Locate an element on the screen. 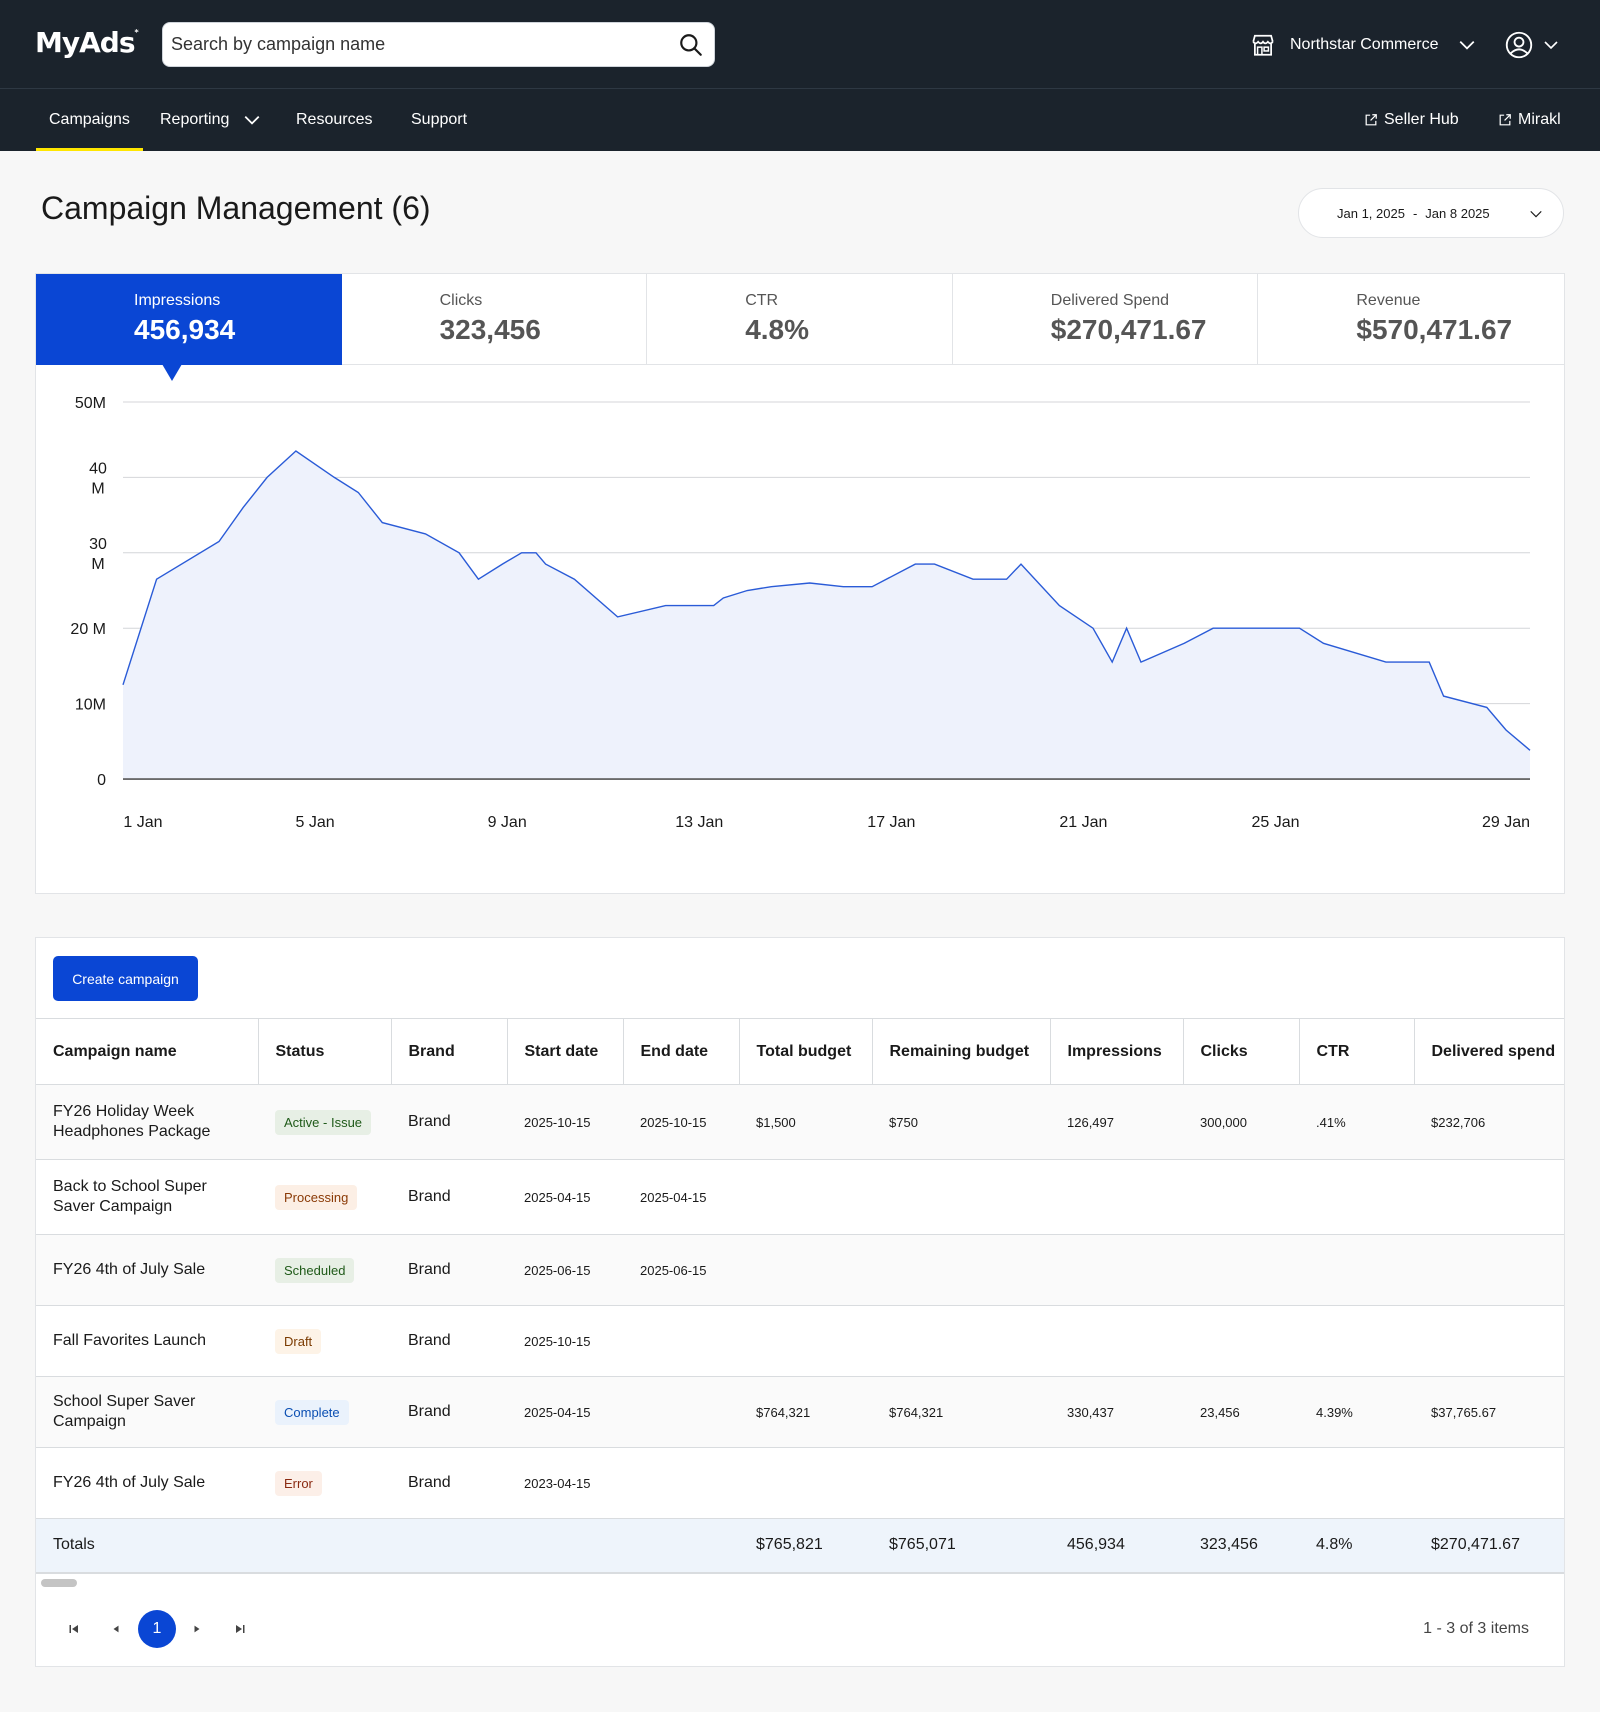 This screenshot has width=1600, height=1712. ctr-total: 4.8% is located at coordinates (1356, 1546).